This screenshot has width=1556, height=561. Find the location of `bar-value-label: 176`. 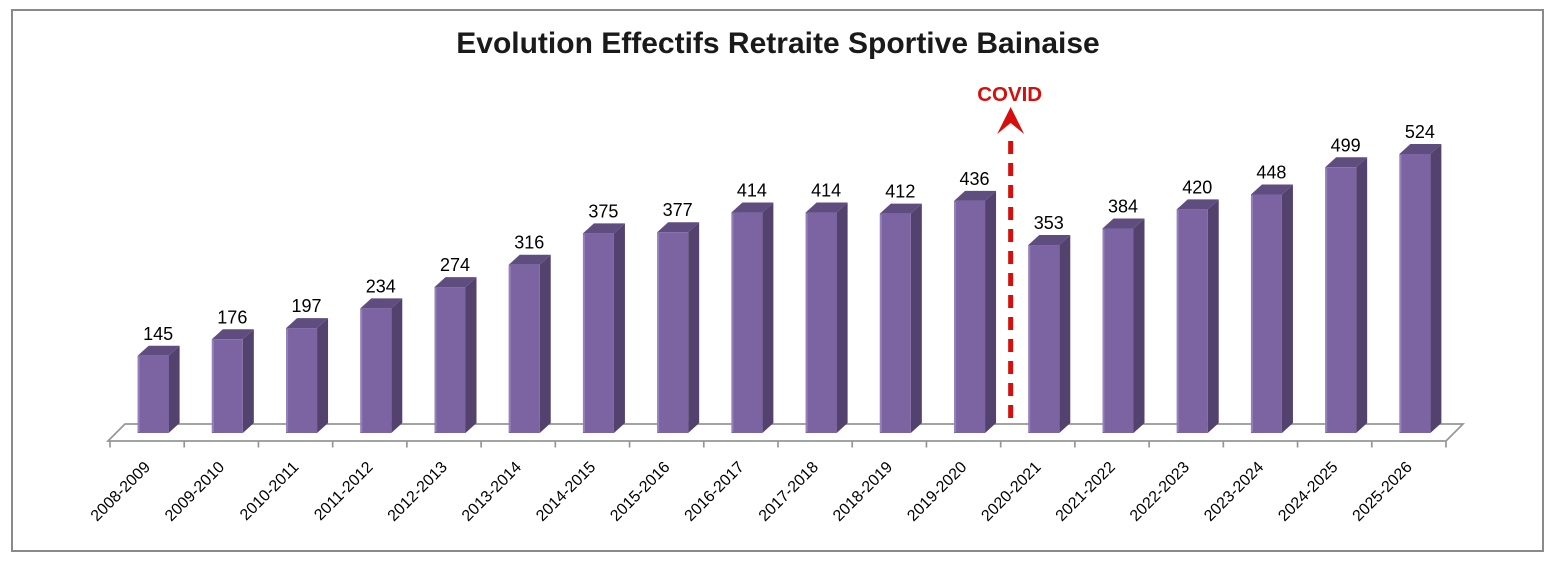

bar-value-label: 176 is located at coordinates (232, 317).